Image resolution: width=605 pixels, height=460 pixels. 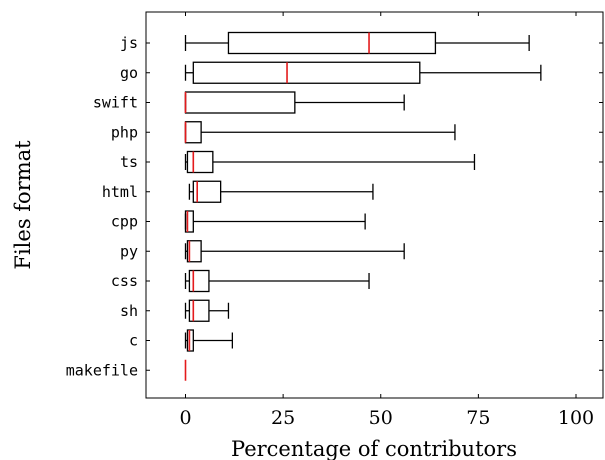 I want to click on box-html, so click(x=281, y=191).